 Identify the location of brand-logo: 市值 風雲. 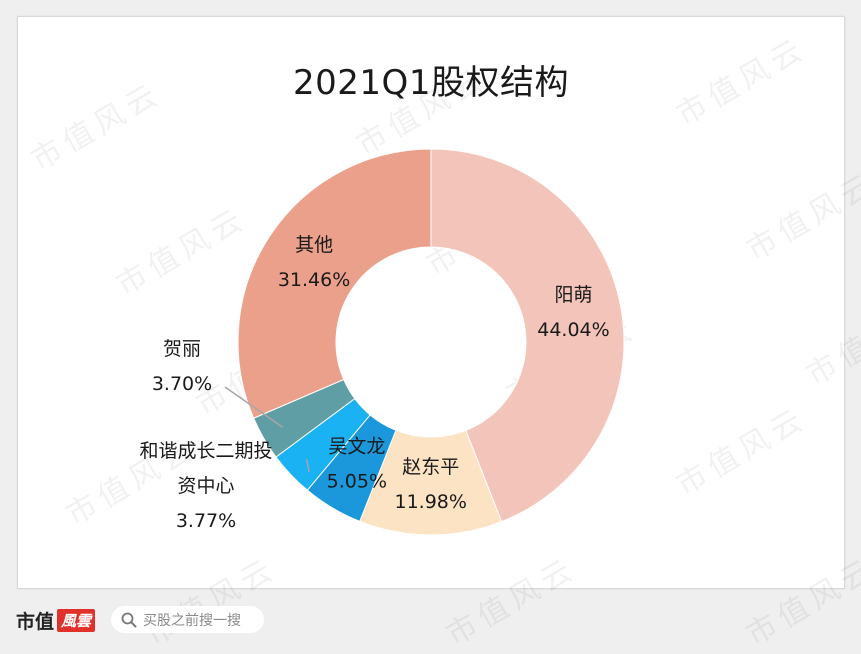
(56, 620).